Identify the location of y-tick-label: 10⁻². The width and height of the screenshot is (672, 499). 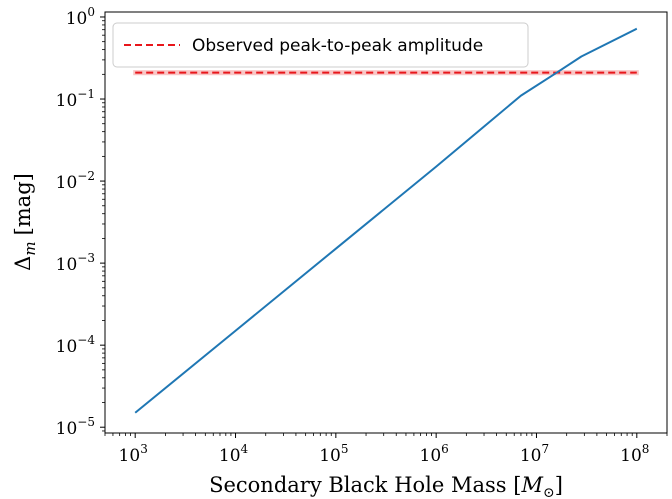
(75, 181).